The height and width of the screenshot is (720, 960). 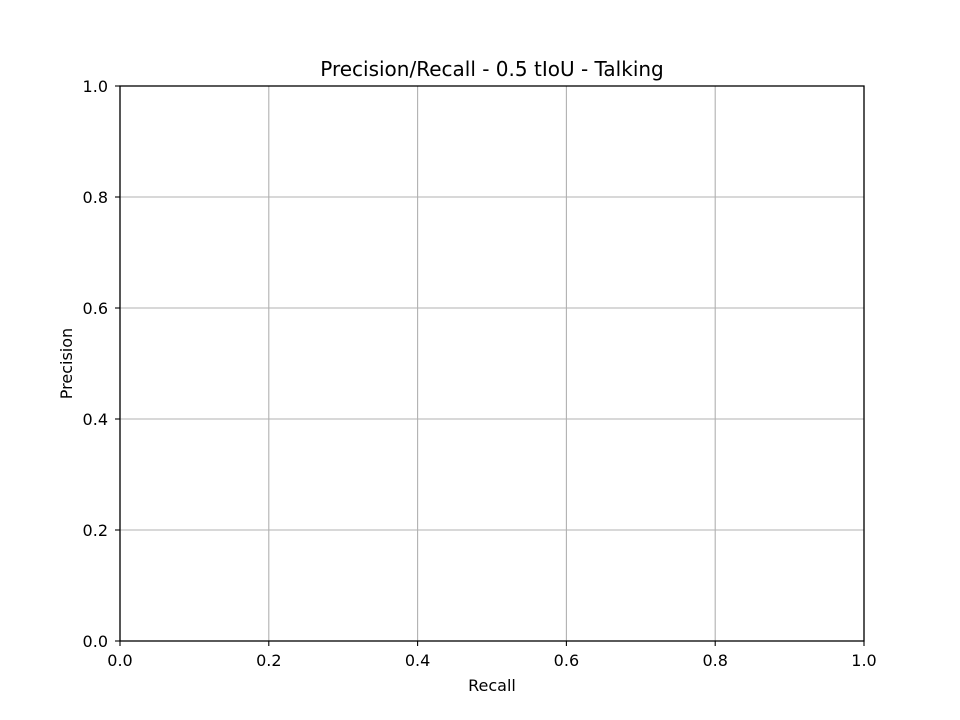 I want to click on y-tick-label: 1.0, so click(x=95, y=86).